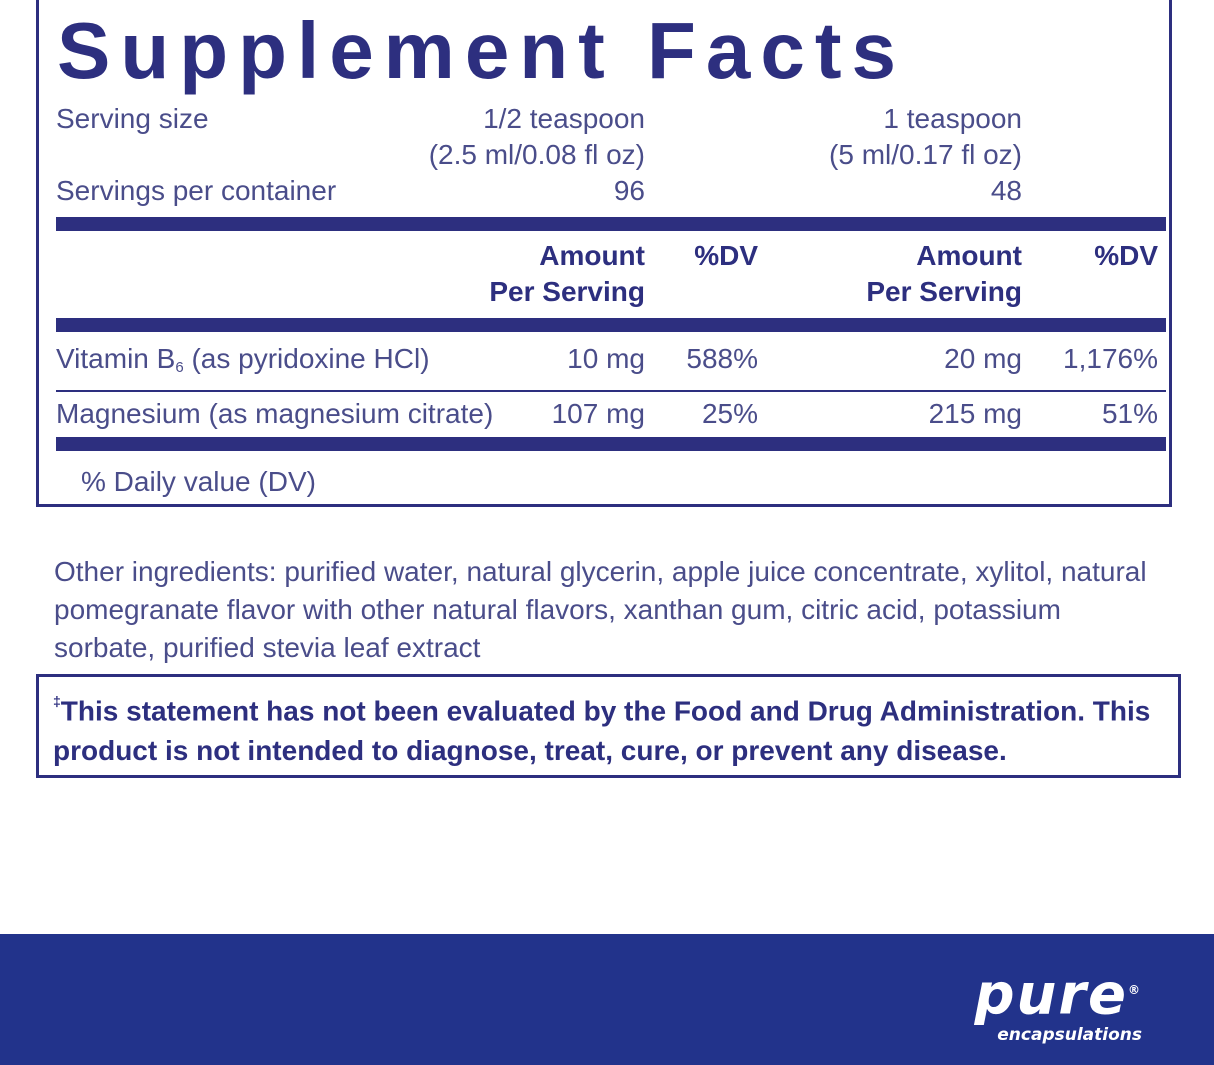 This screenshot has height=1065, width=1214. What do you see at coordinates (726, 255) in the screenshot?
I see `header-dv-half: %DV` at bounding box center [726, 255].